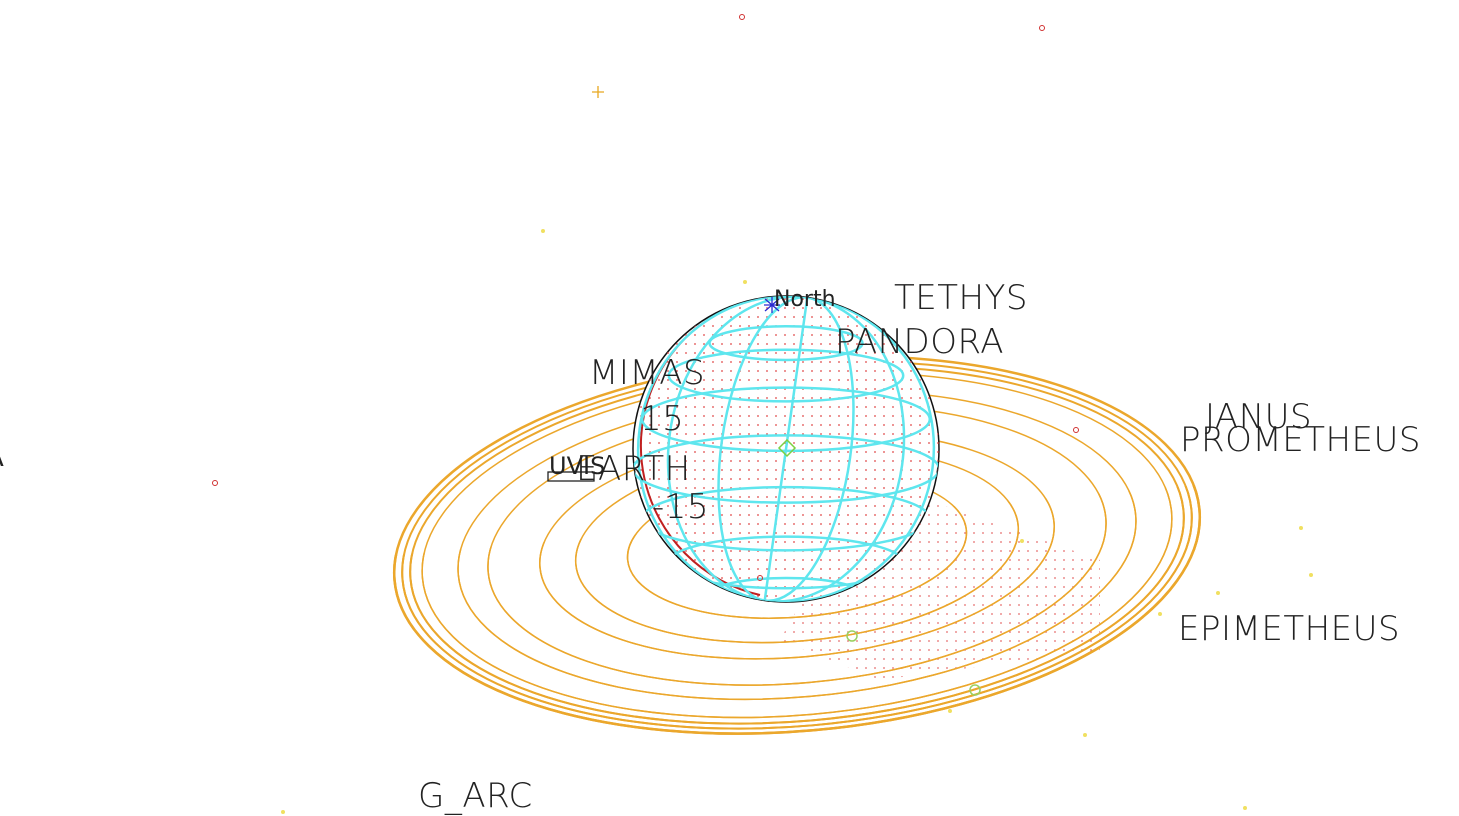 This screenshot has height=816, width=1459. What do you see at coordinates (577, 466) in the screenshot?
I see `instrument-label: UVIS` at bounding box center [577, 466].